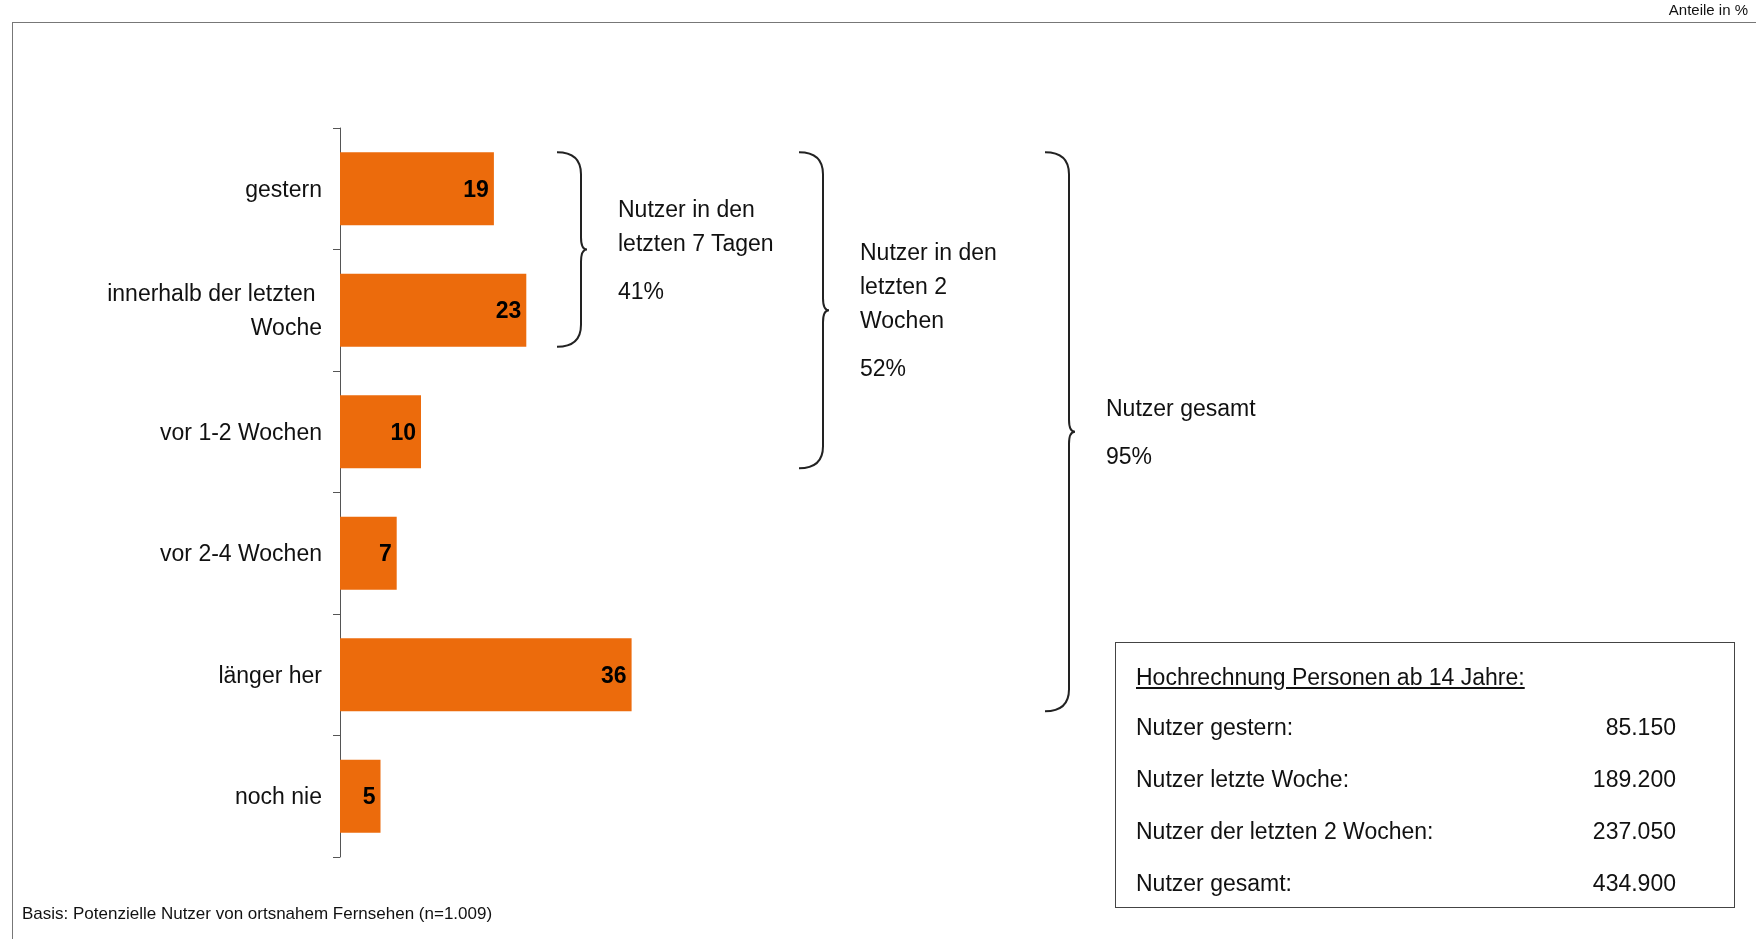 This screenshot has height=939, width=1756. Describe the element at coordinates (369, 796) in the screenshot. I see `data-label: 5` at that location.